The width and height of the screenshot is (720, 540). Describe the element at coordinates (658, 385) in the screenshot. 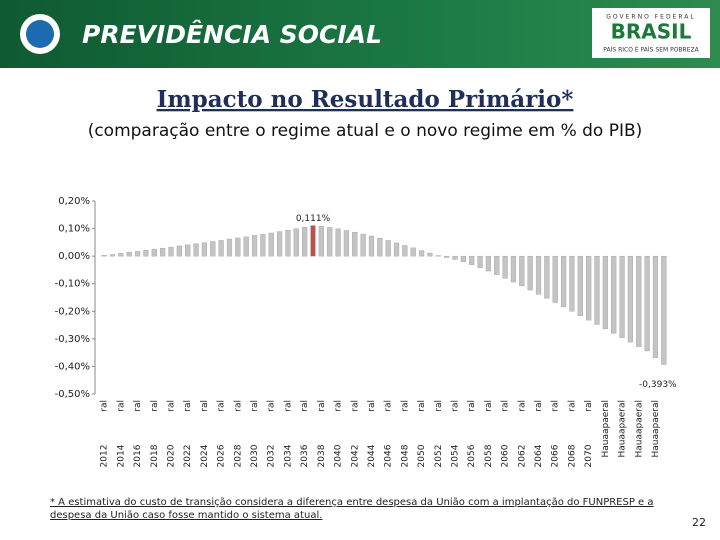

I see `data-label: -0,393%` at that location.